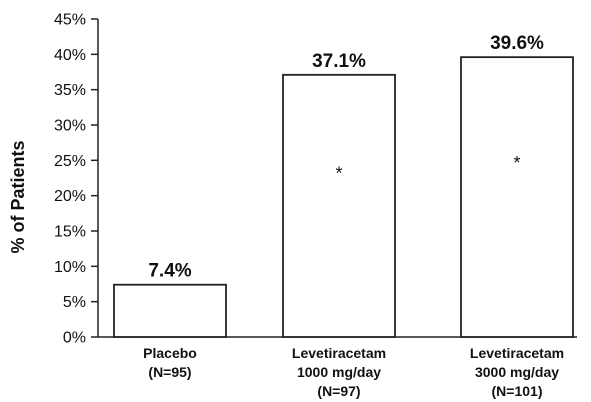 This screenshot has width=591, height=402. Describe the element at coordinates (339, 61) in the screenshot. I see `bar-value-label: 37.1%` at that location.